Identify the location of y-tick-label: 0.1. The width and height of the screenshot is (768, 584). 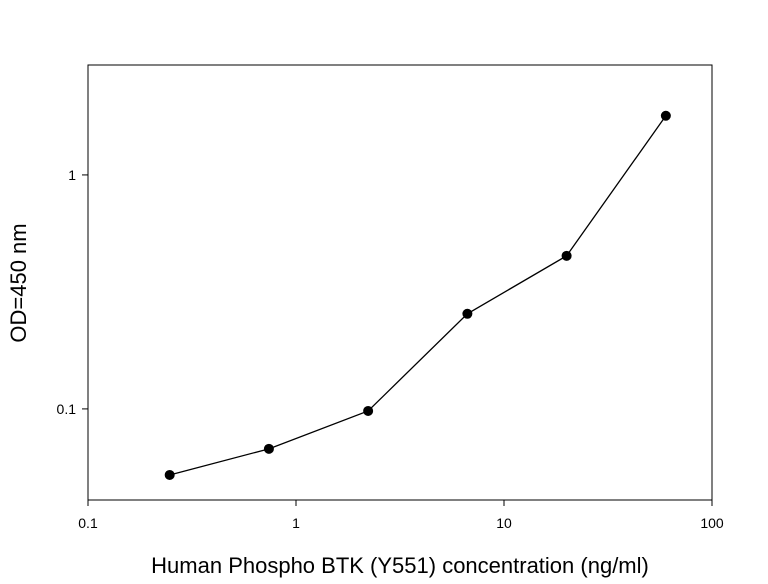
(67, 409).